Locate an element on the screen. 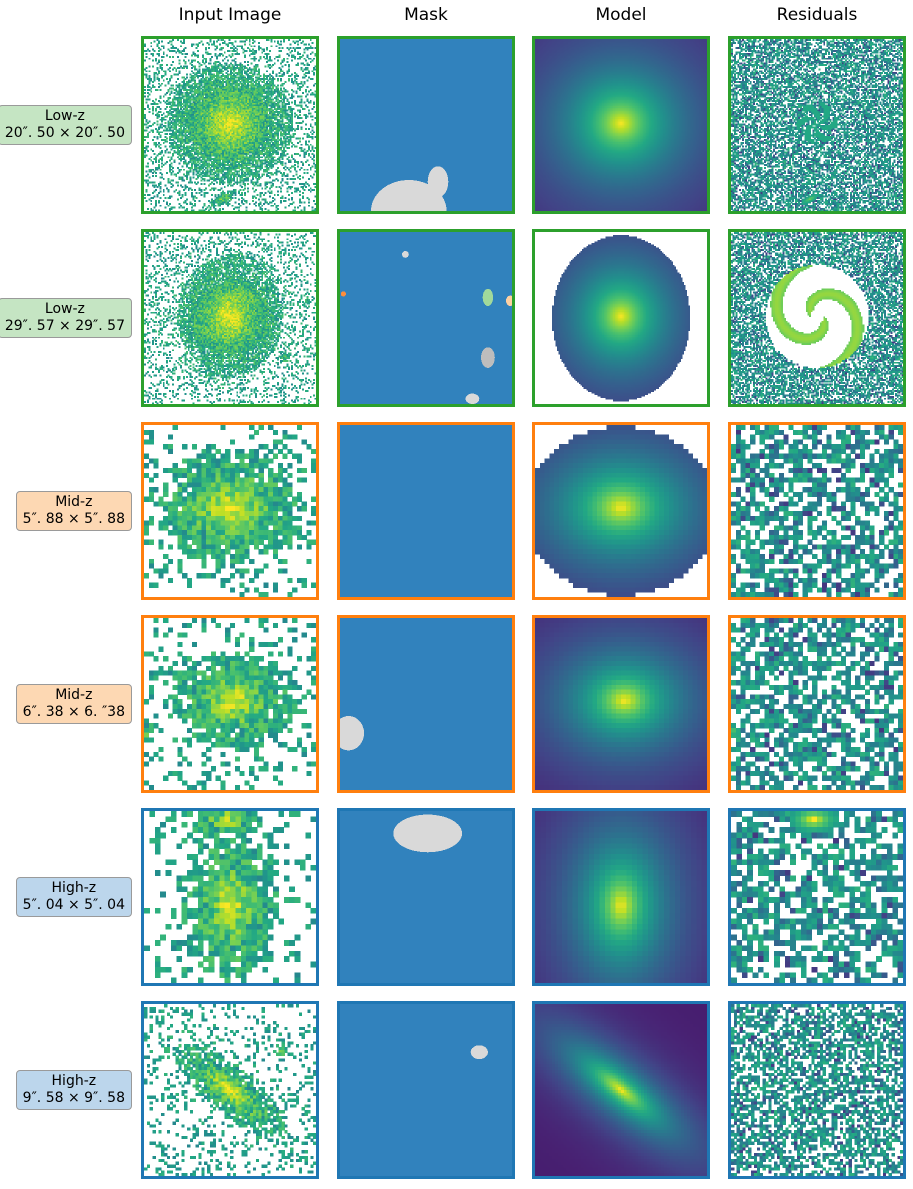  column-title-input-image: Input Image is located at coordinates (230, 15).